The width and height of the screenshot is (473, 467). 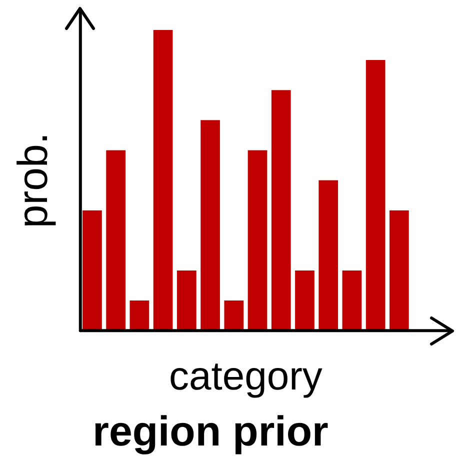 What do you see at coordinates (210, 430) in the screenshot?
I see `text: region prior` at bounding box center [210, 430].